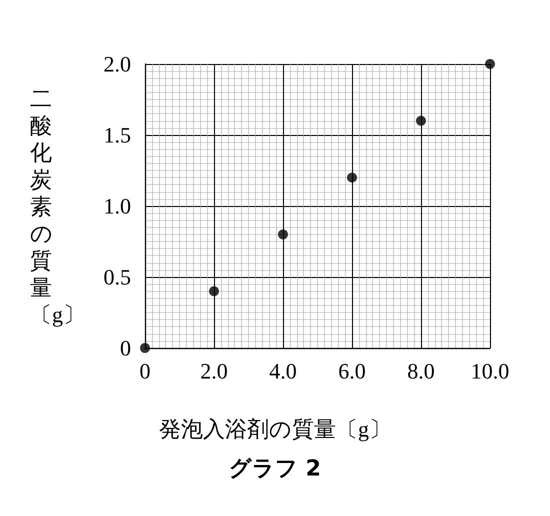 The width and height of the screenshot is (550, 516). What do you see at coordinates (275, 469) in the screenshot?
I see `text: グラフ 2` at bounding box center [275, 469].